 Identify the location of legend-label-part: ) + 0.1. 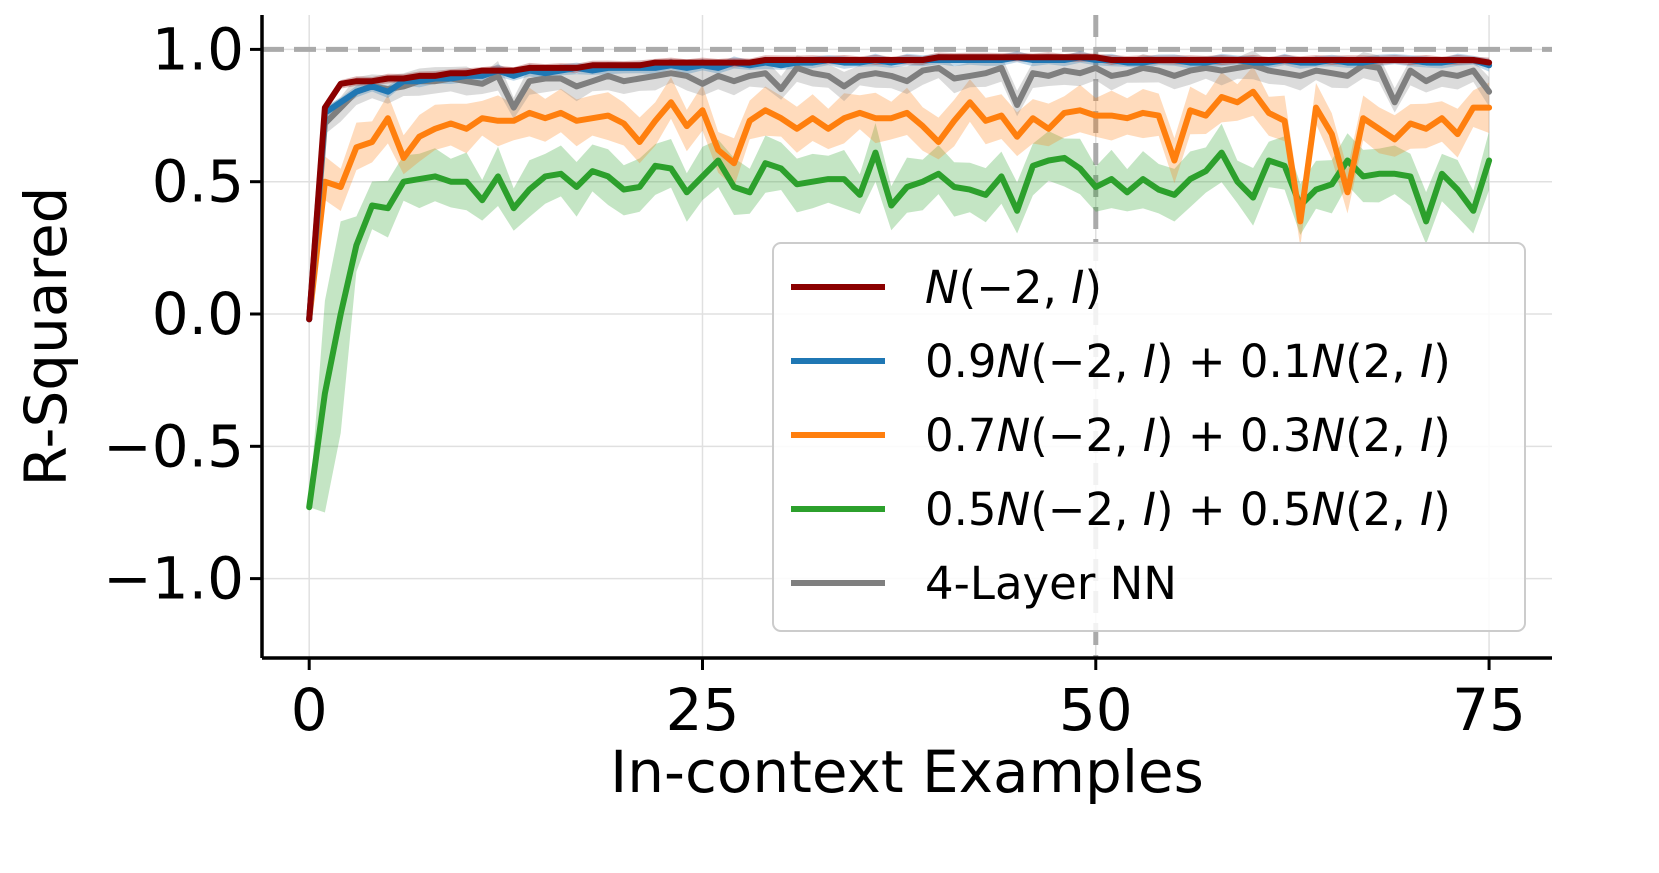
(1233, 361).